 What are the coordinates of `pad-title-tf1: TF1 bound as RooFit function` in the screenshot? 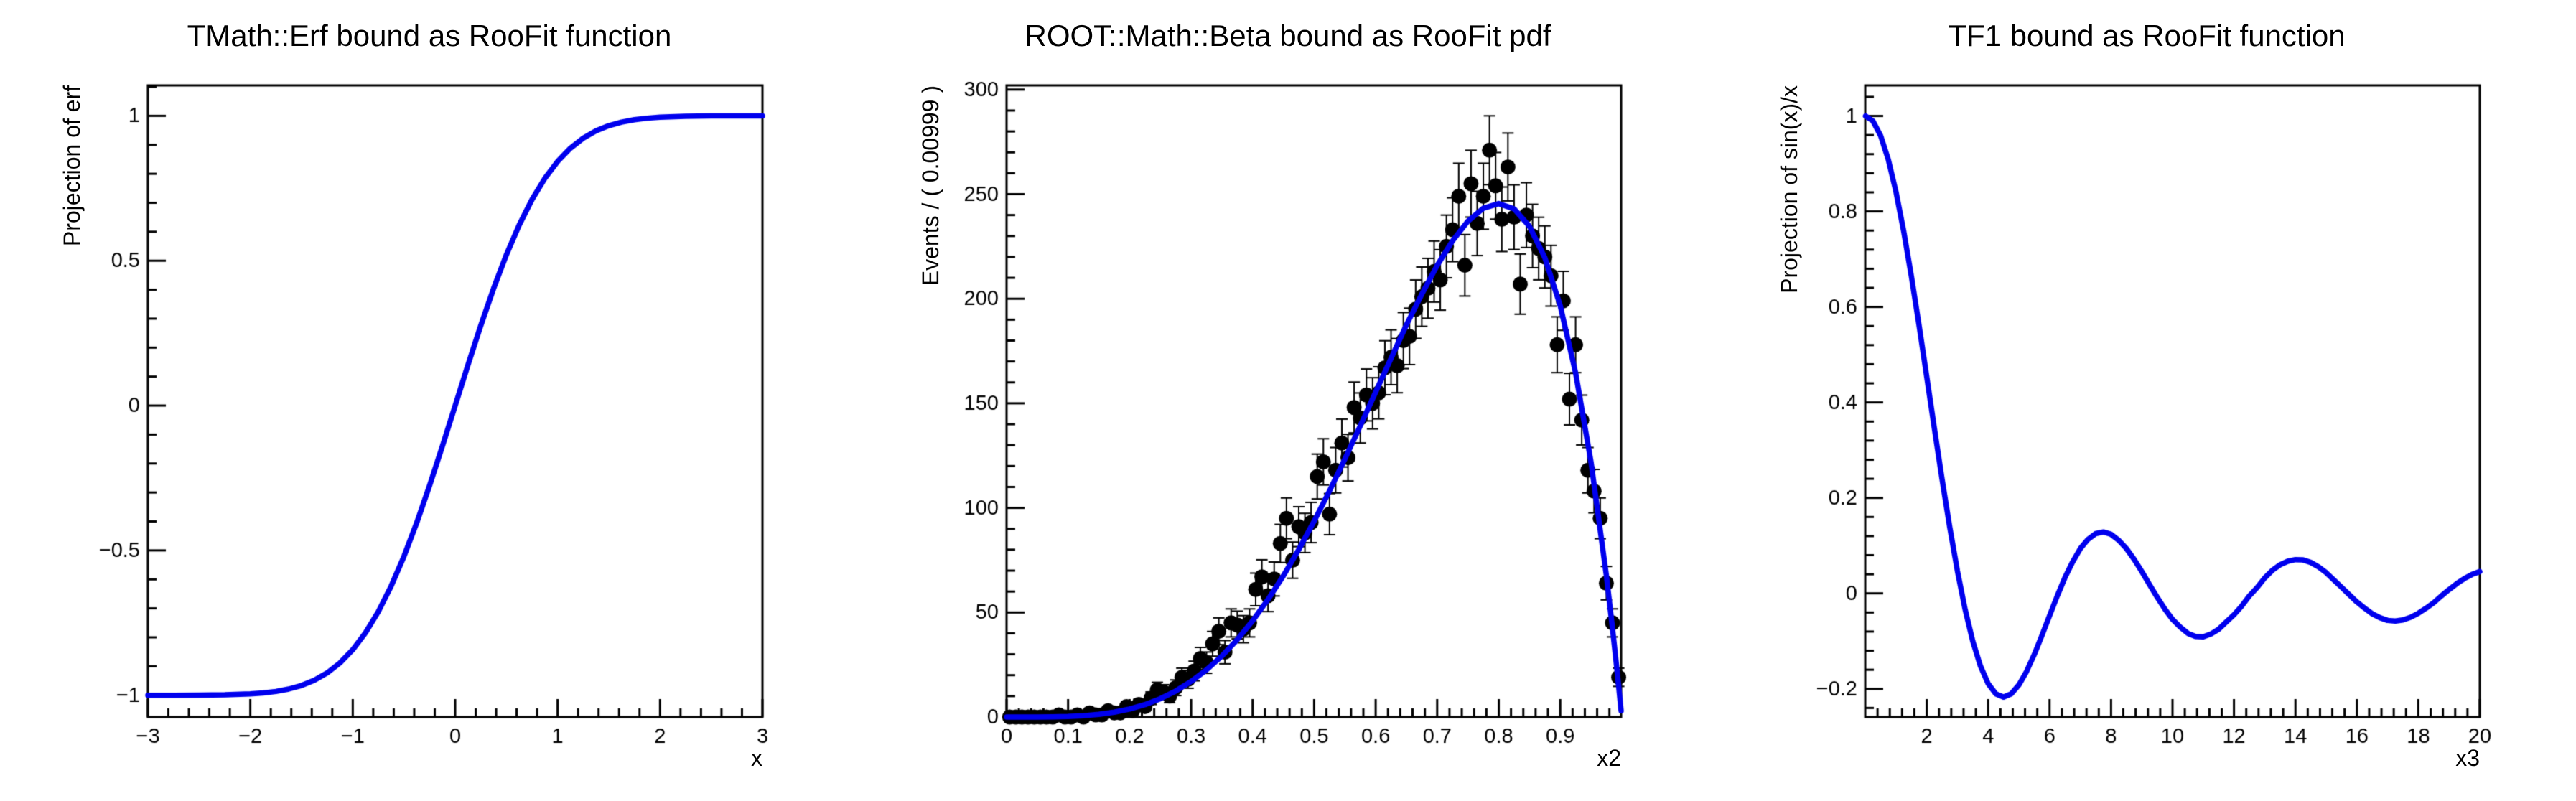 It's located at (2147, 35).